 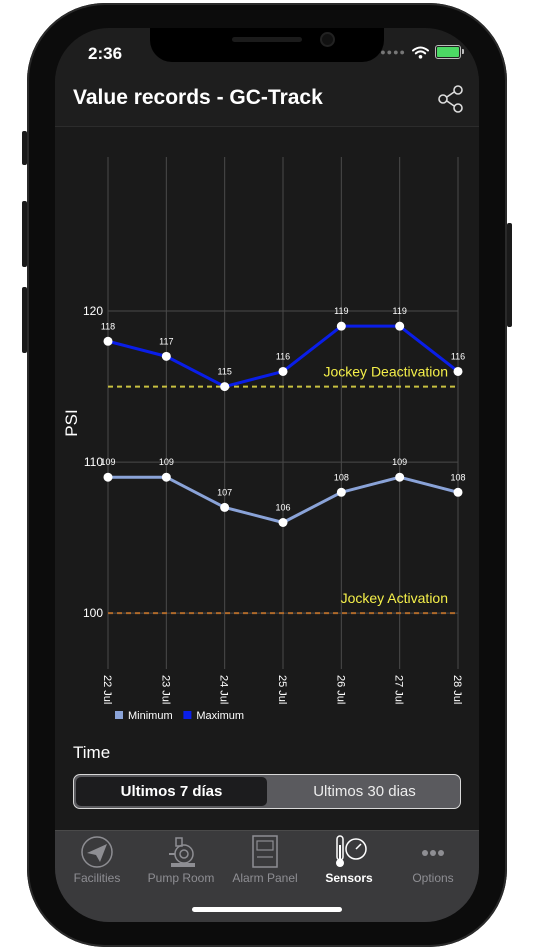 I want to click on more-icon, so click(x=433, y=853).